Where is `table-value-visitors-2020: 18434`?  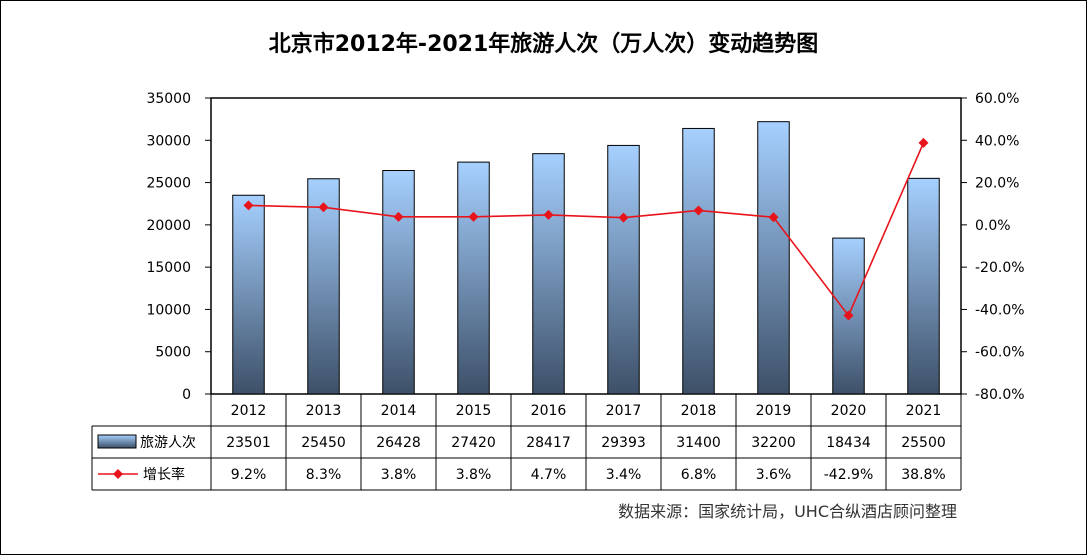
table-value-visitors-2020: 18434 is located at coordinates (848, 443).